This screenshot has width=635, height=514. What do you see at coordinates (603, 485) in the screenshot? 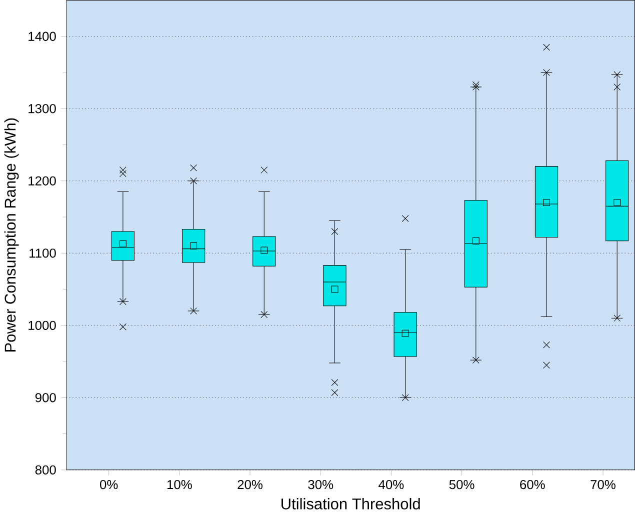
I see `x-tick-label: 70%` at bounding box center [603, 485].